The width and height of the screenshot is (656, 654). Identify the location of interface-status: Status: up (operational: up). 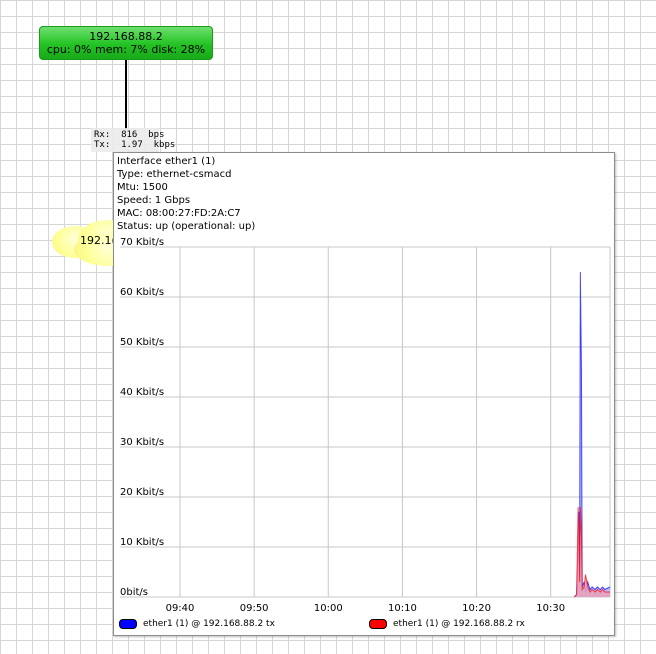
(186, 226).